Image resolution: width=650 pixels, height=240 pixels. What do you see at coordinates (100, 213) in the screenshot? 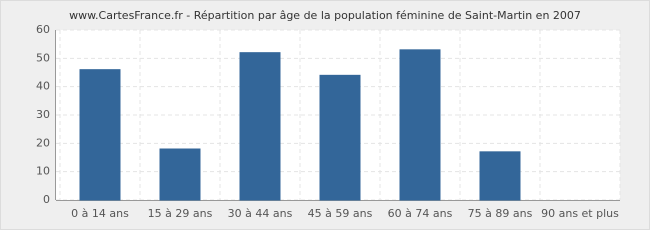
I see `x-tick-label: 0 à 14 ans` at bounding box center [100, 213].